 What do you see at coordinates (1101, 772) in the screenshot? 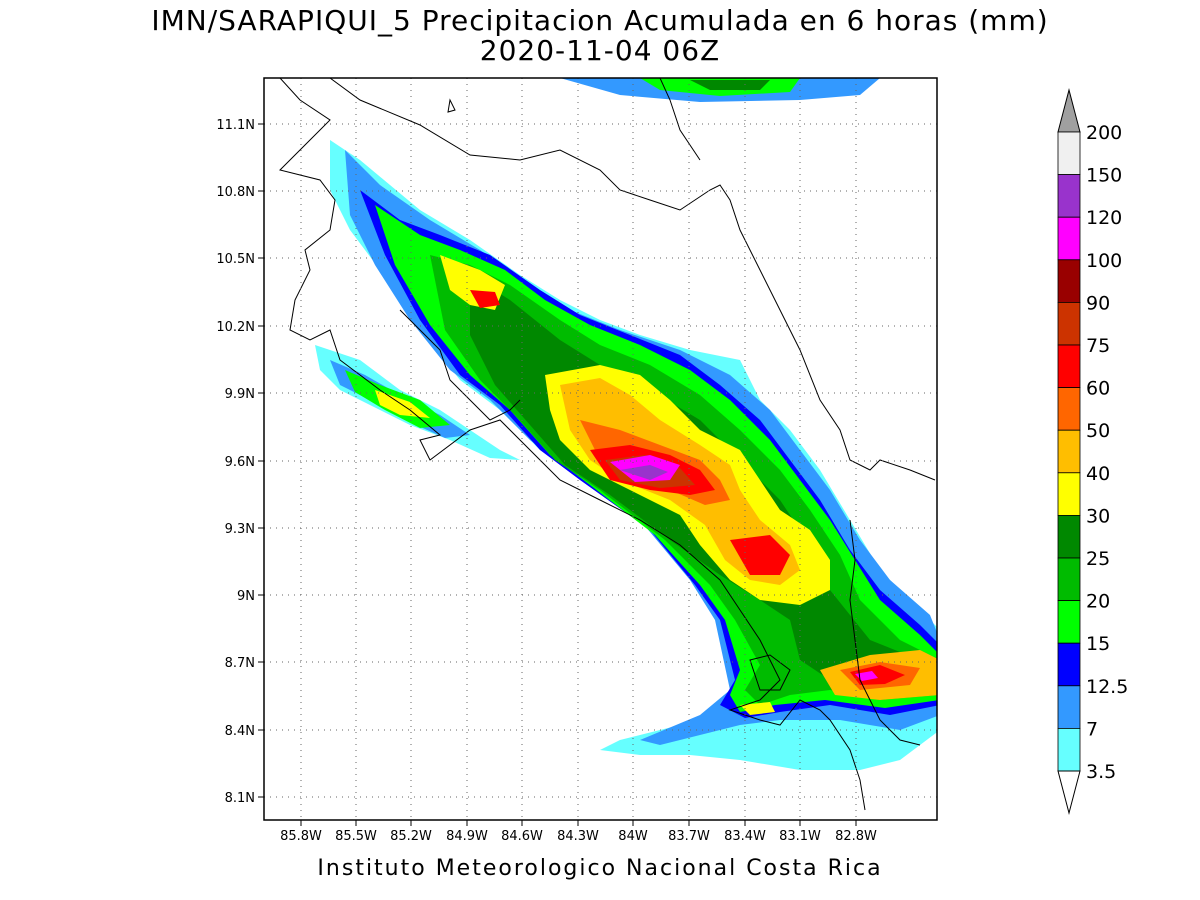
I see `colorbar-label: 3.5` at bounding box center [1101, 772].